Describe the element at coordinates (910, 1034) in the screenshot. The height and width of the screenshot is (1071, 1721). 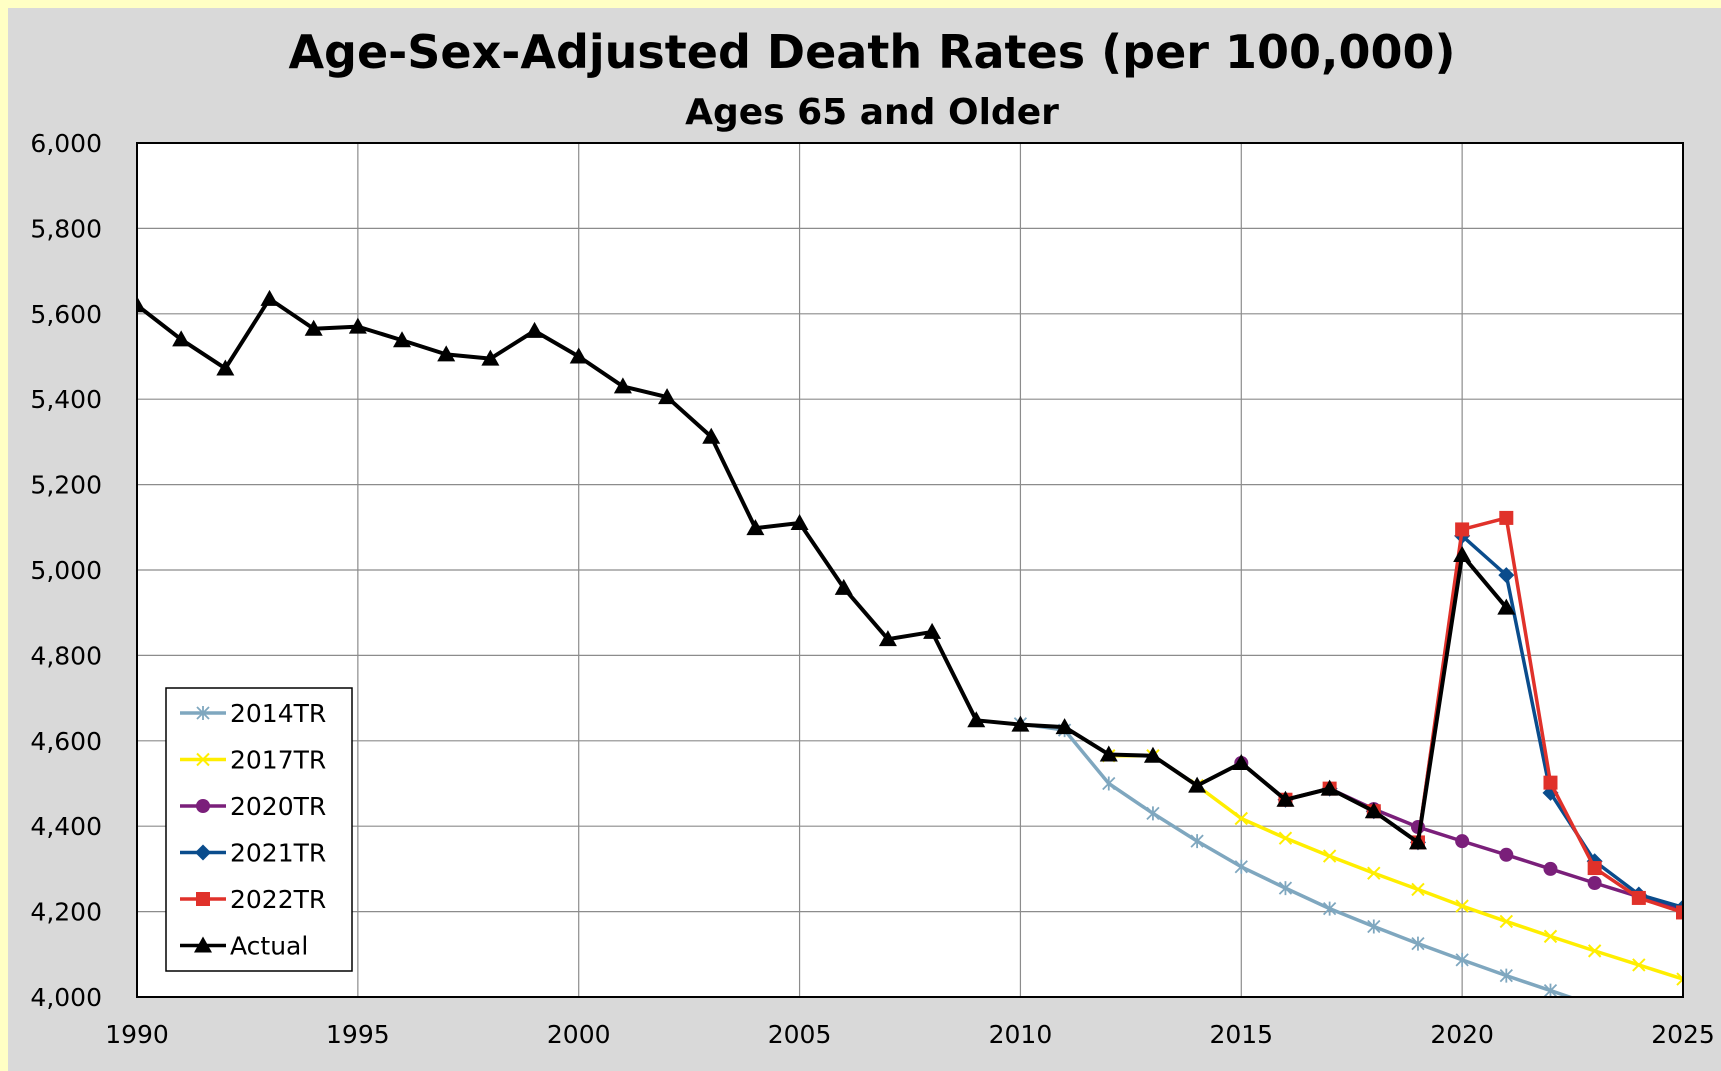
I see `x-axis: 1990 1995 2000 2005 2010 2015 2020 2025` at that location.